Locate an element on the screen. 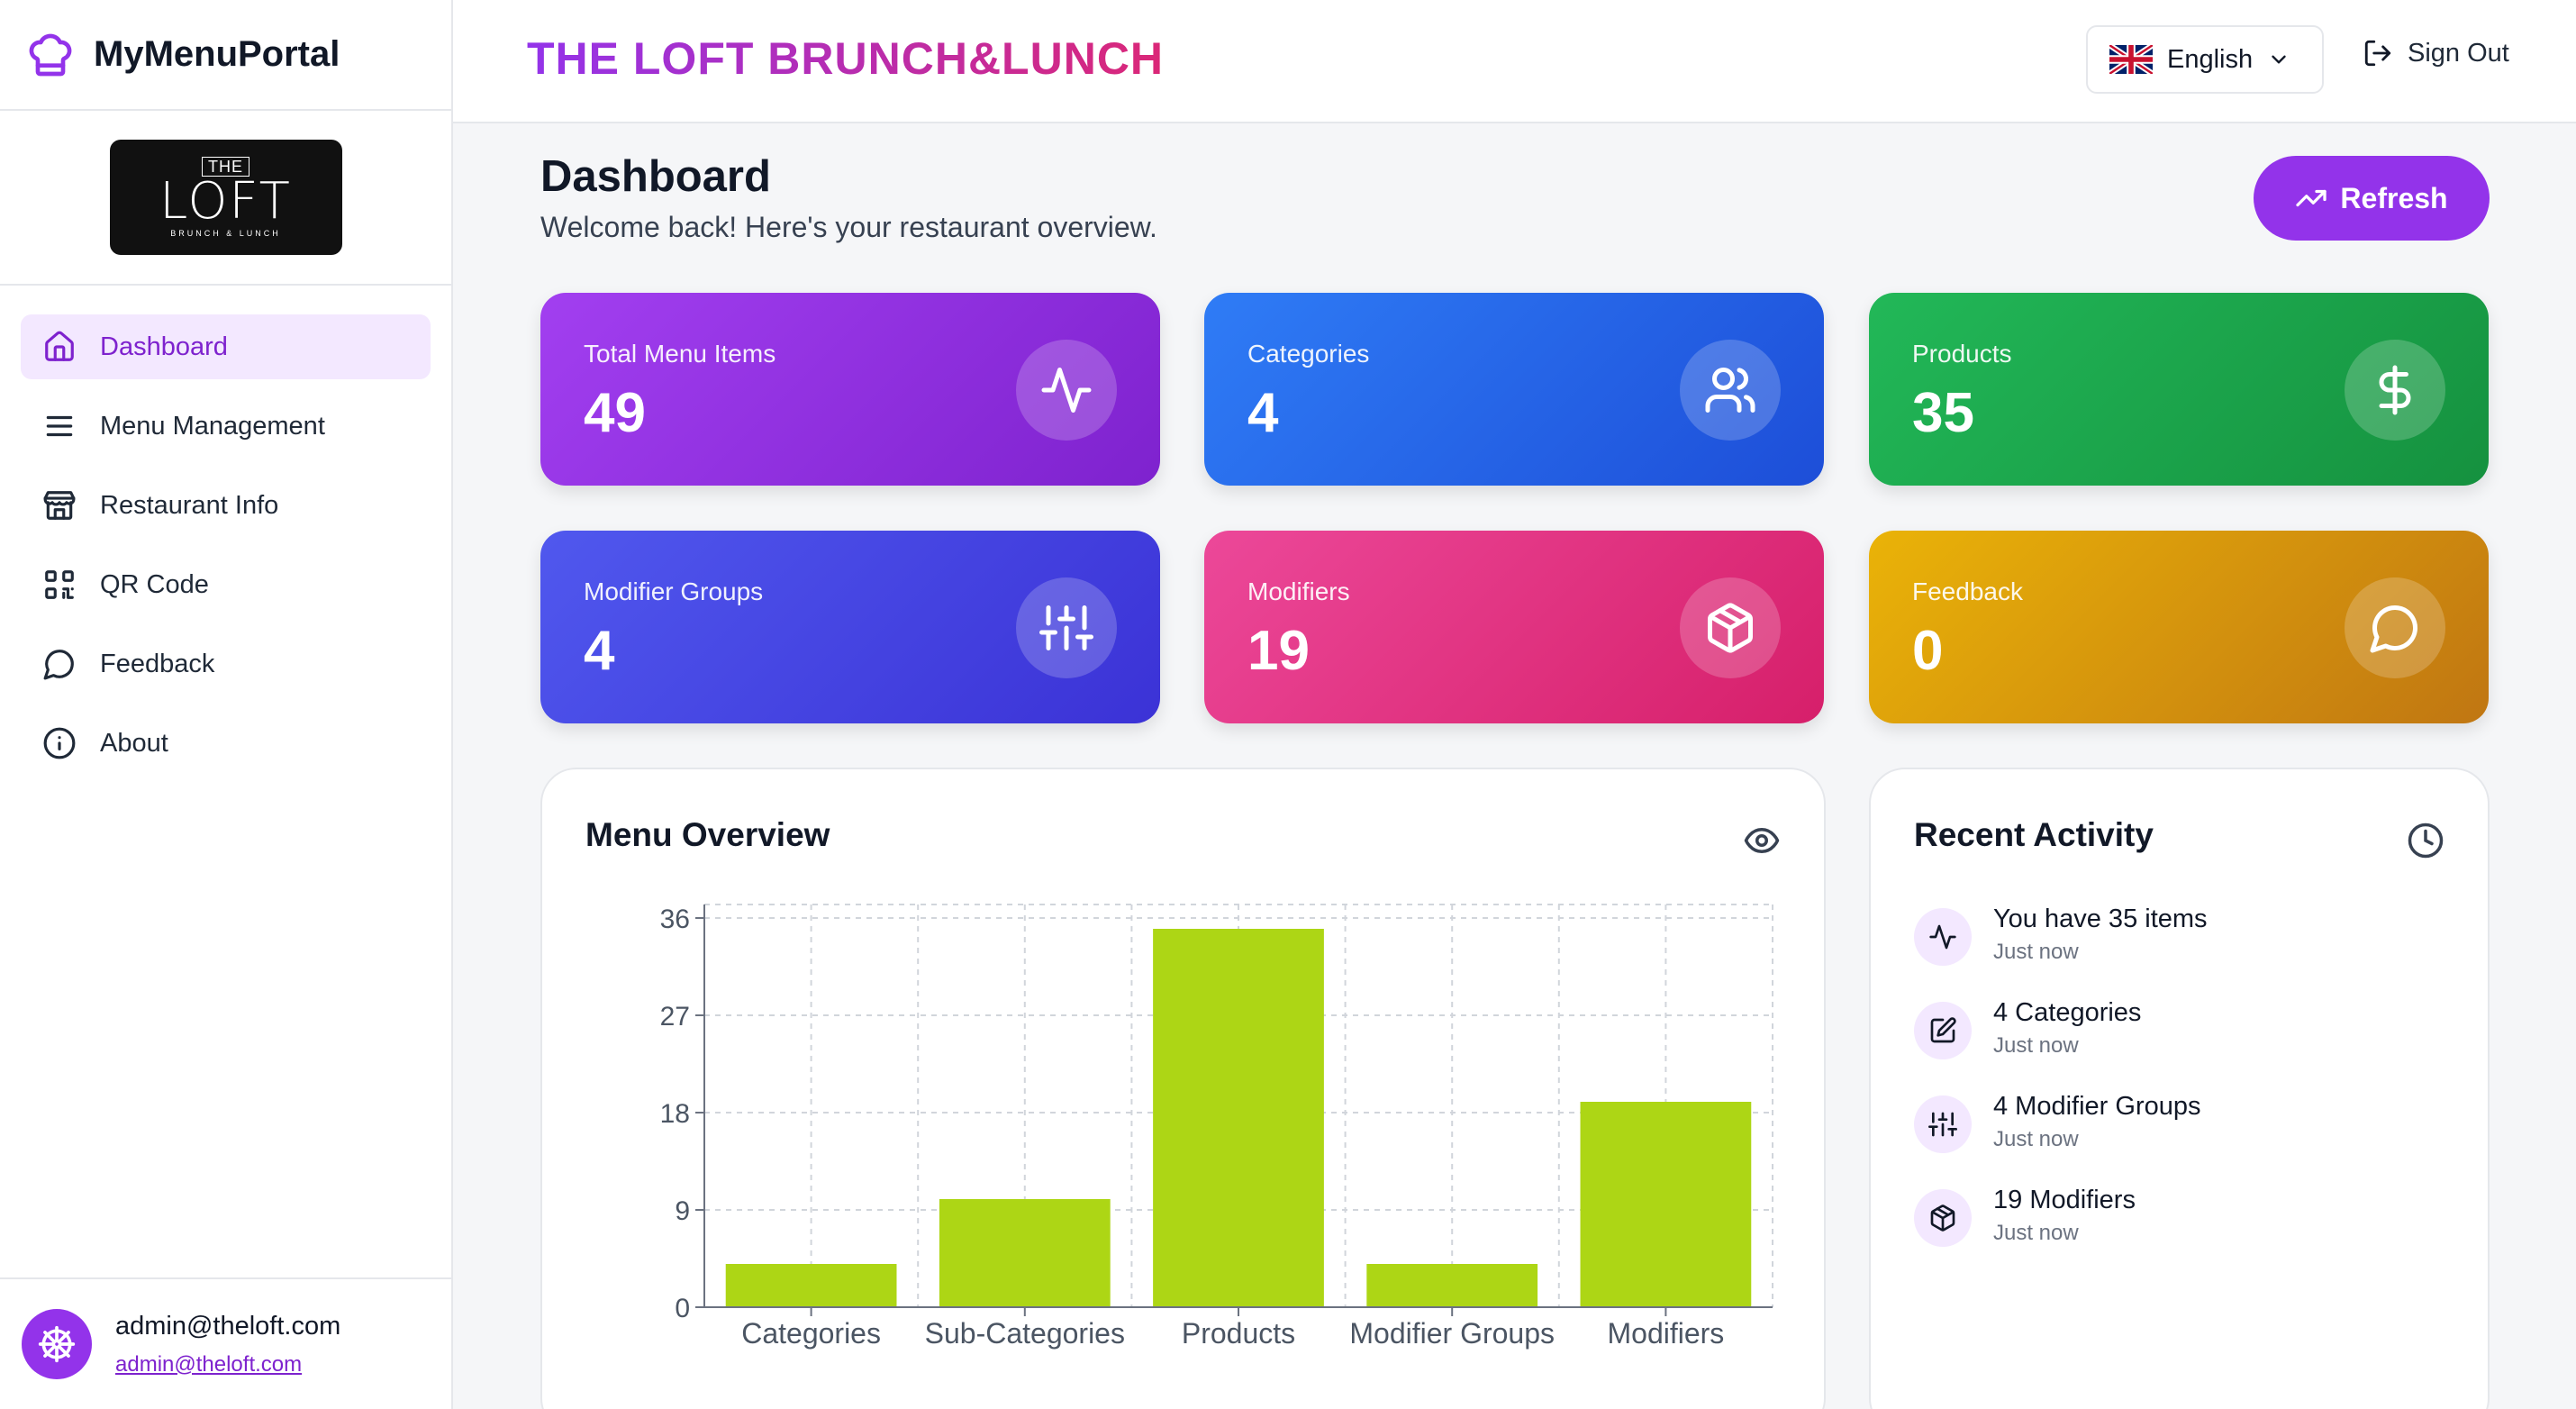  brand: MyMenuPortal is located at coordinates (225, 56).